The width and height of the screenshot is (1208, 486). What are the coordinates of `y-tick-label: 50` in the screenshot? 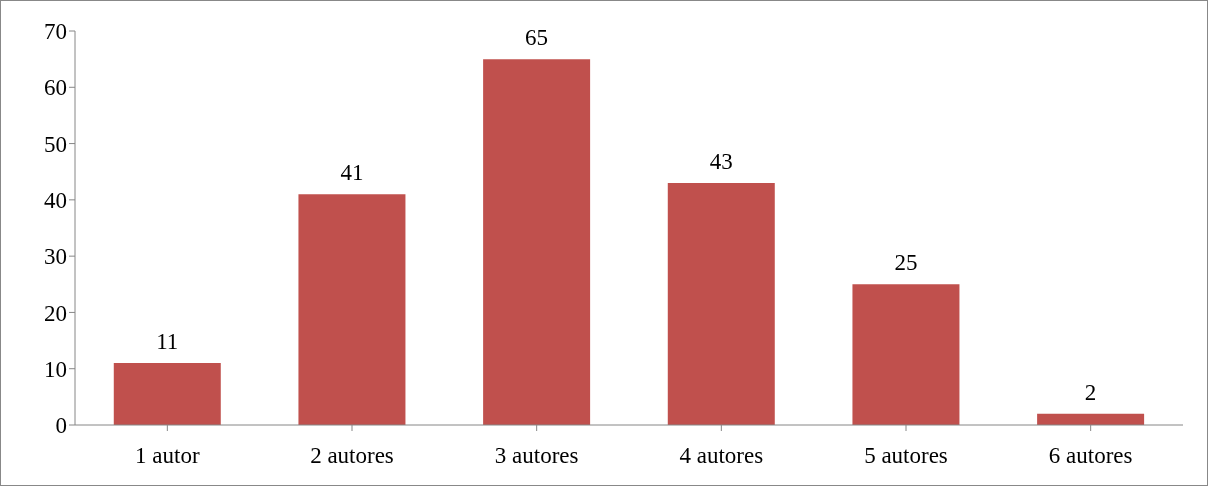 It's located at (55, 144).